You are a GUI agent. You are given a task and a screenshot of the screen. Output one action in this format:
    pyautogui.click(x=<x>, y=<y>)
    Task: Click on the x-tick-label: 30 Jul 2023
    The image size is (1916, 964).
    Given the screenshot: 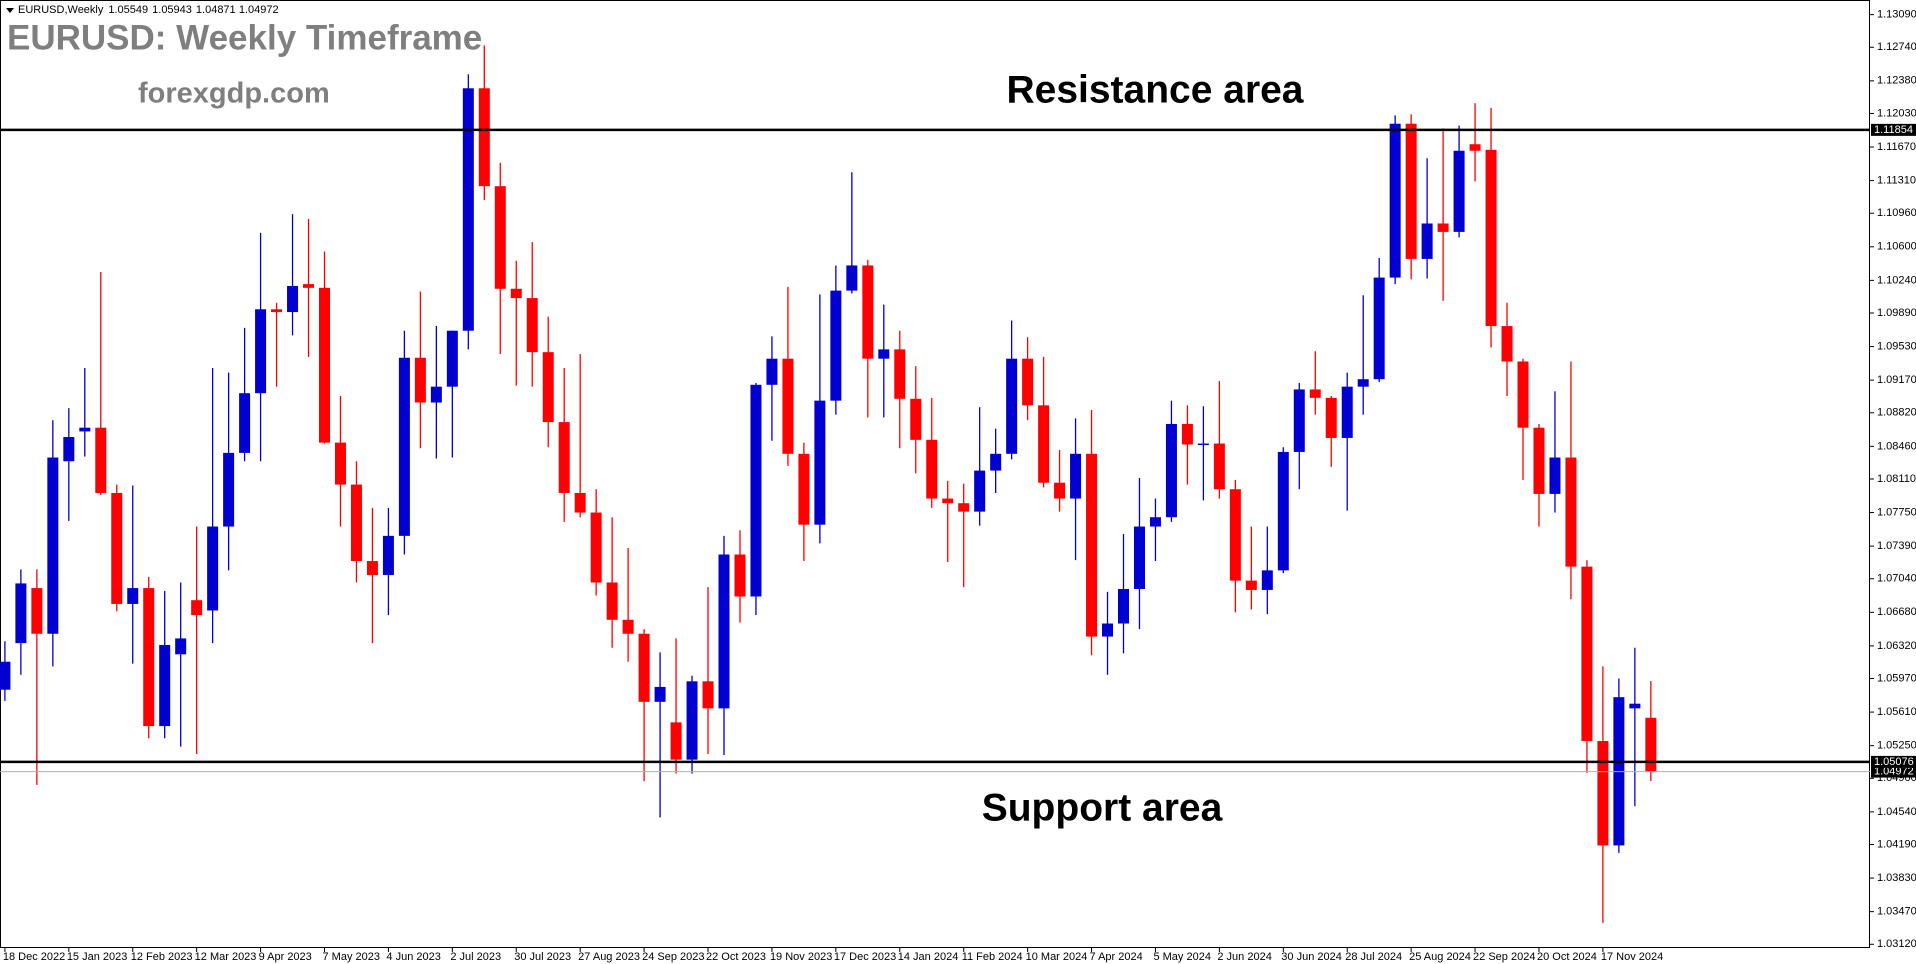 What is the action you would take?
    pyautogui.click(x=542, y=957)
    